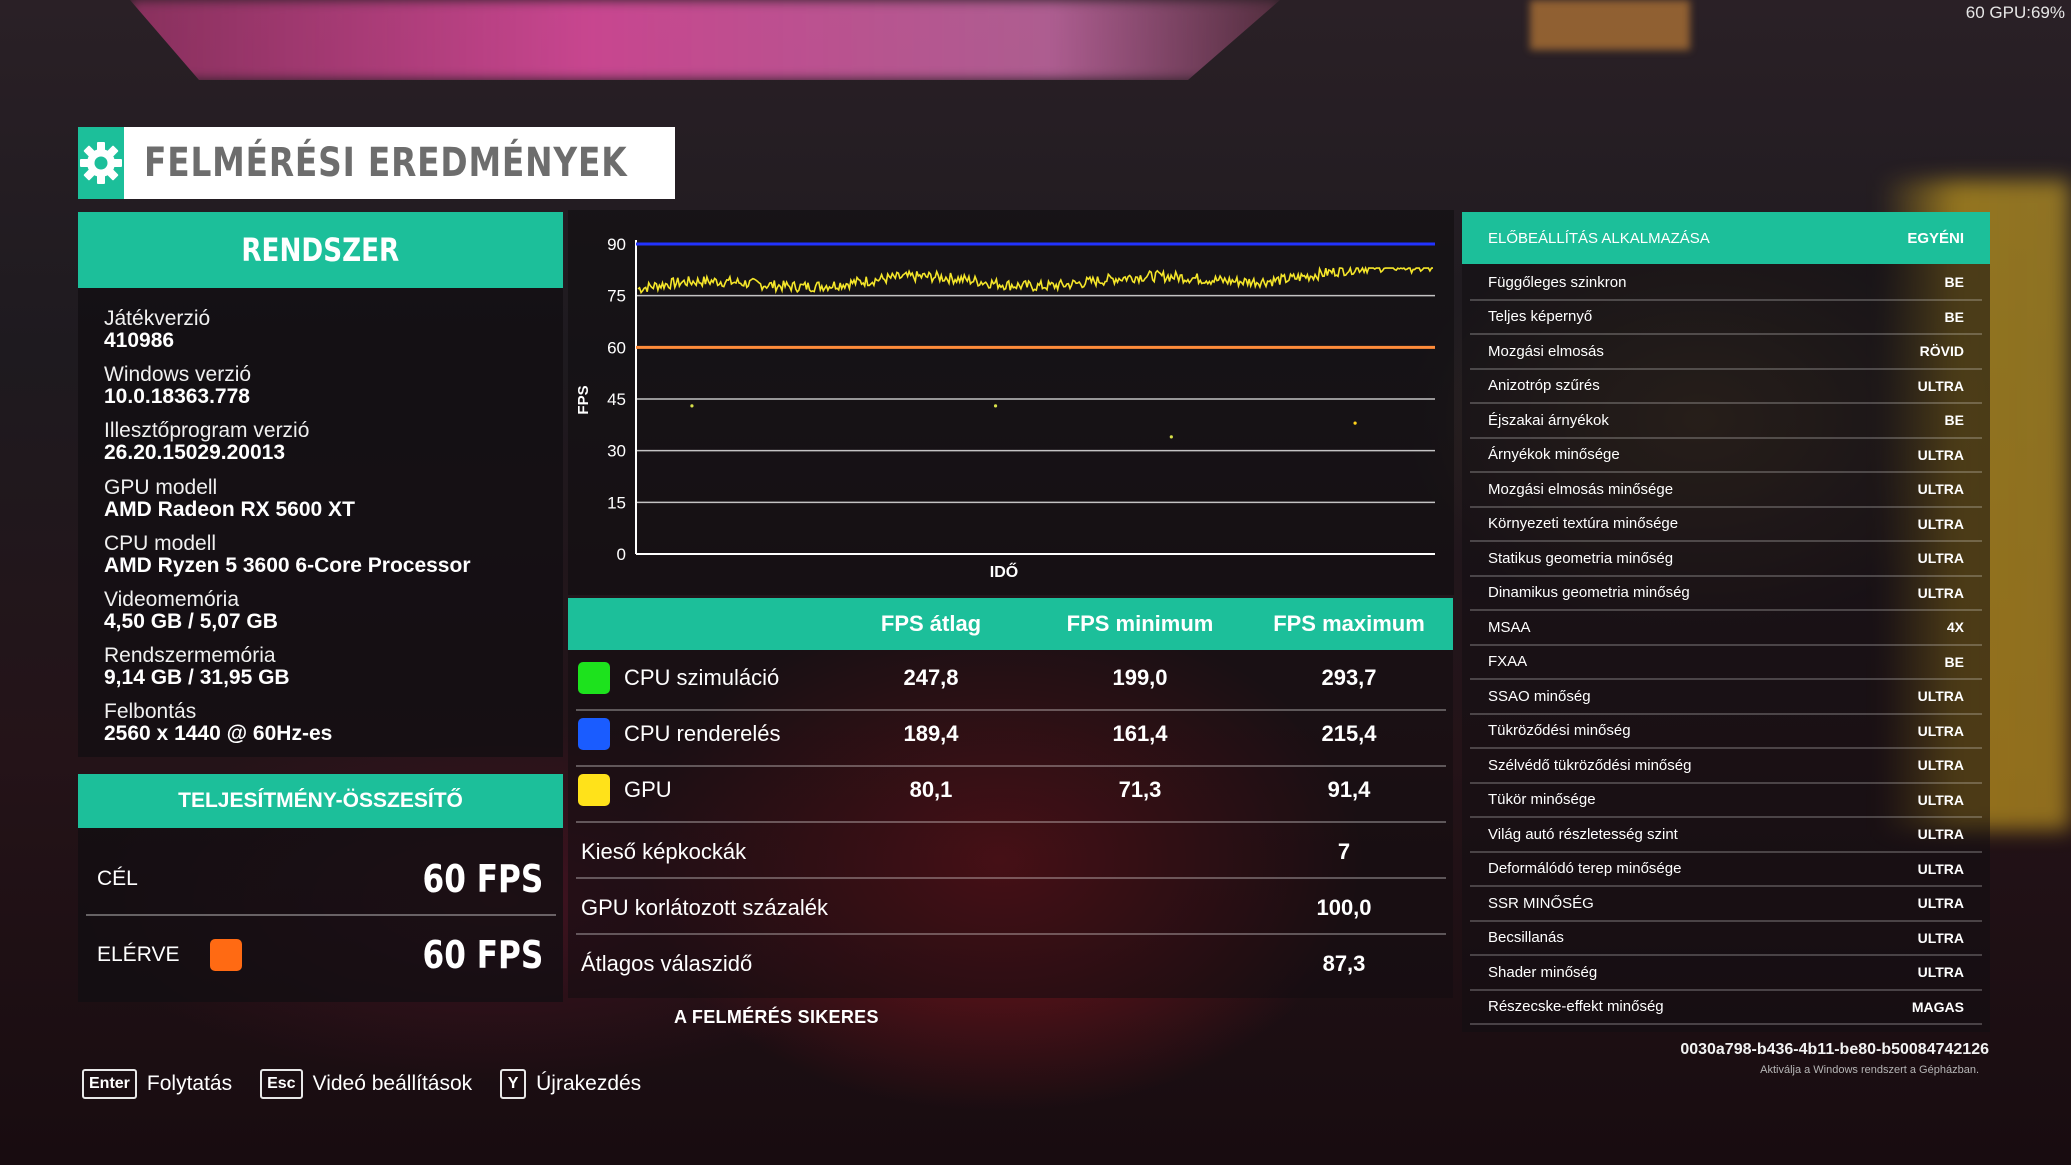 The image size is (2071, 1165). I want to click on stat-row-latency: Átlagos válaszidő 87,3, so click(1010, 963).